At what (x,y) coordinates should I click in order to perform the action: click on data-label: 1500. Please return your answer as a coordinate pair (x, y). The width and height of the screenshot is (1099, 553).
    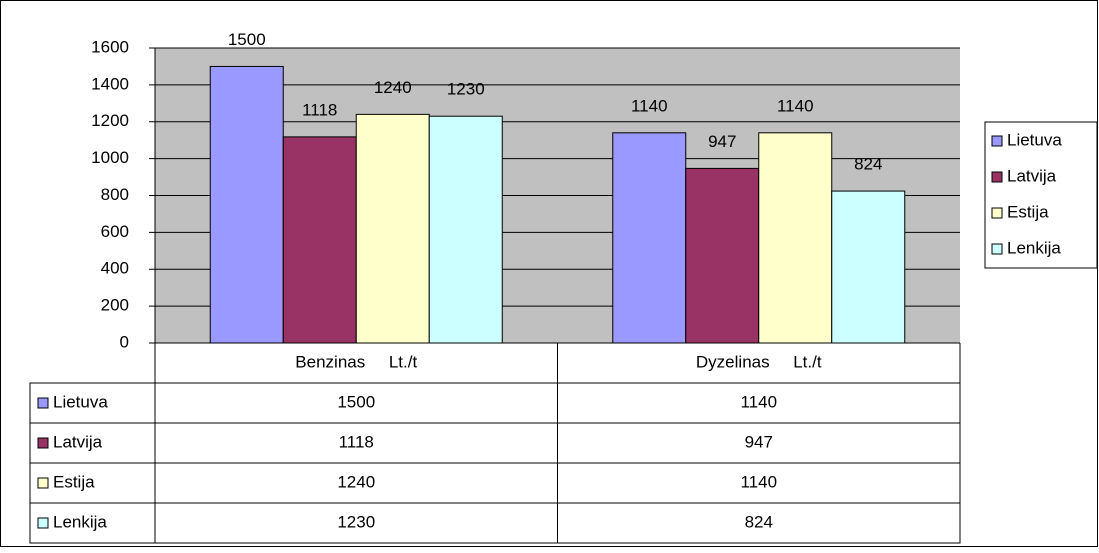
    Looking at the image, I should click on (247, 39).